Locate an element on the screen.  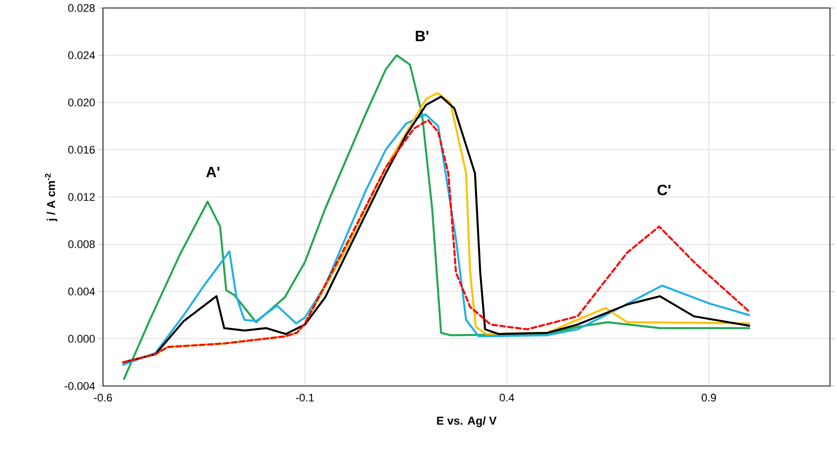
annotation: B' is located at coordinates (422, 36).